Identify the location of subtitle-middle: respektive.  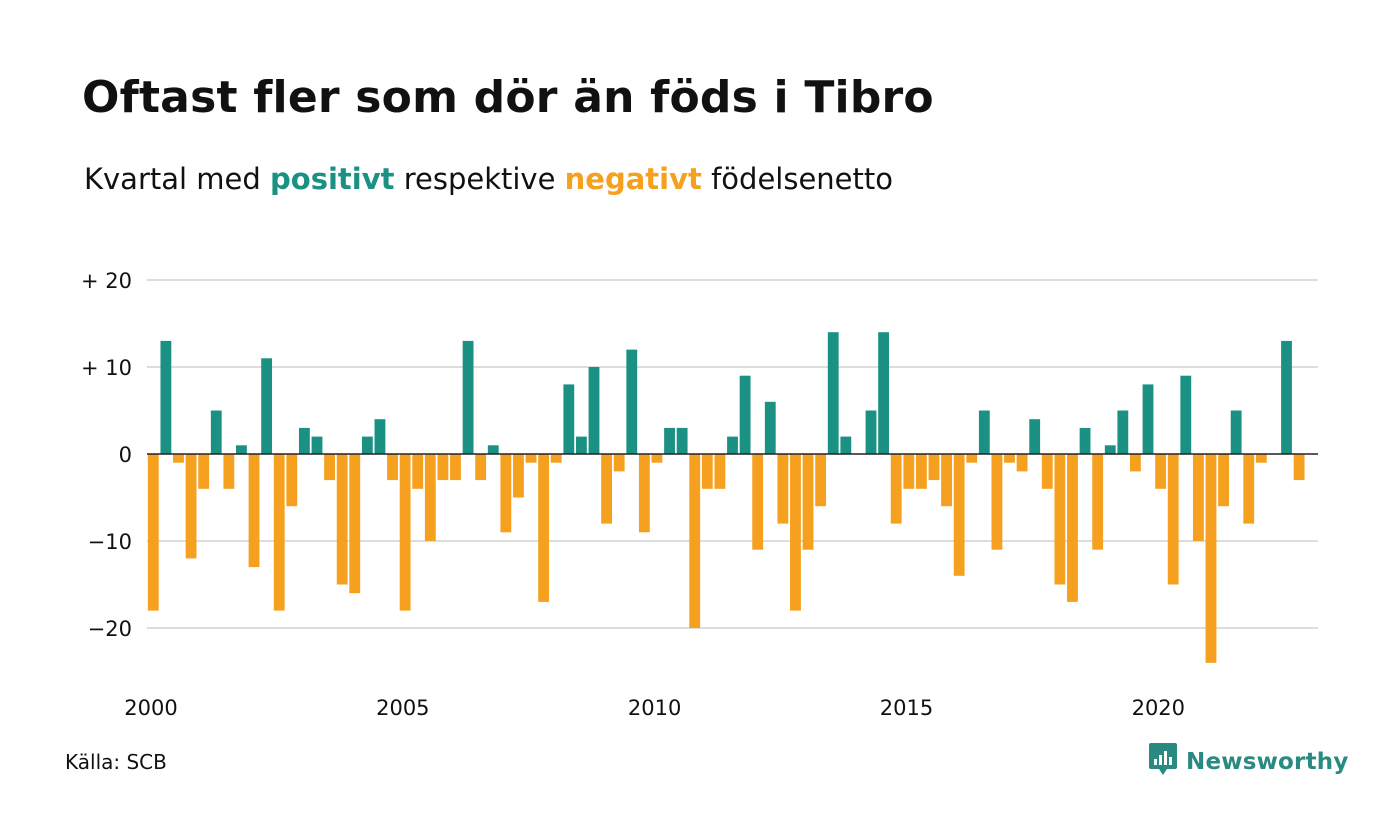
(479, 179).